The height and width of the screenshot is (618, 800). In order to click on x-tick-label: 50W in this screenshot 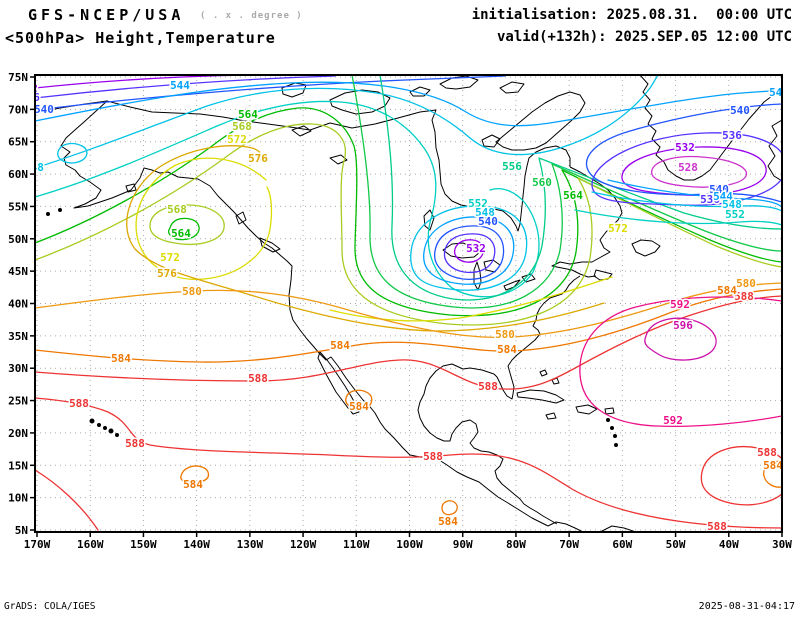, I will do `click(676, 544)`.